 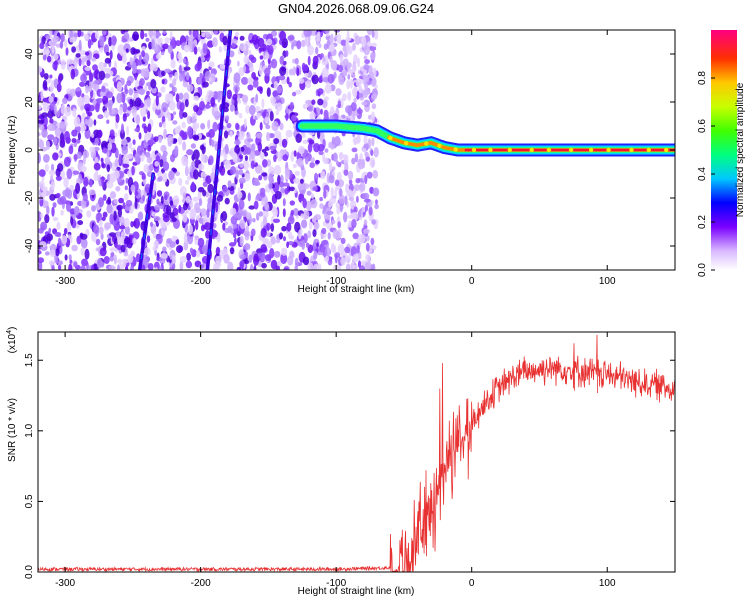 I want to click on top-x-tick-label: -100, so click(x=336, y=281).